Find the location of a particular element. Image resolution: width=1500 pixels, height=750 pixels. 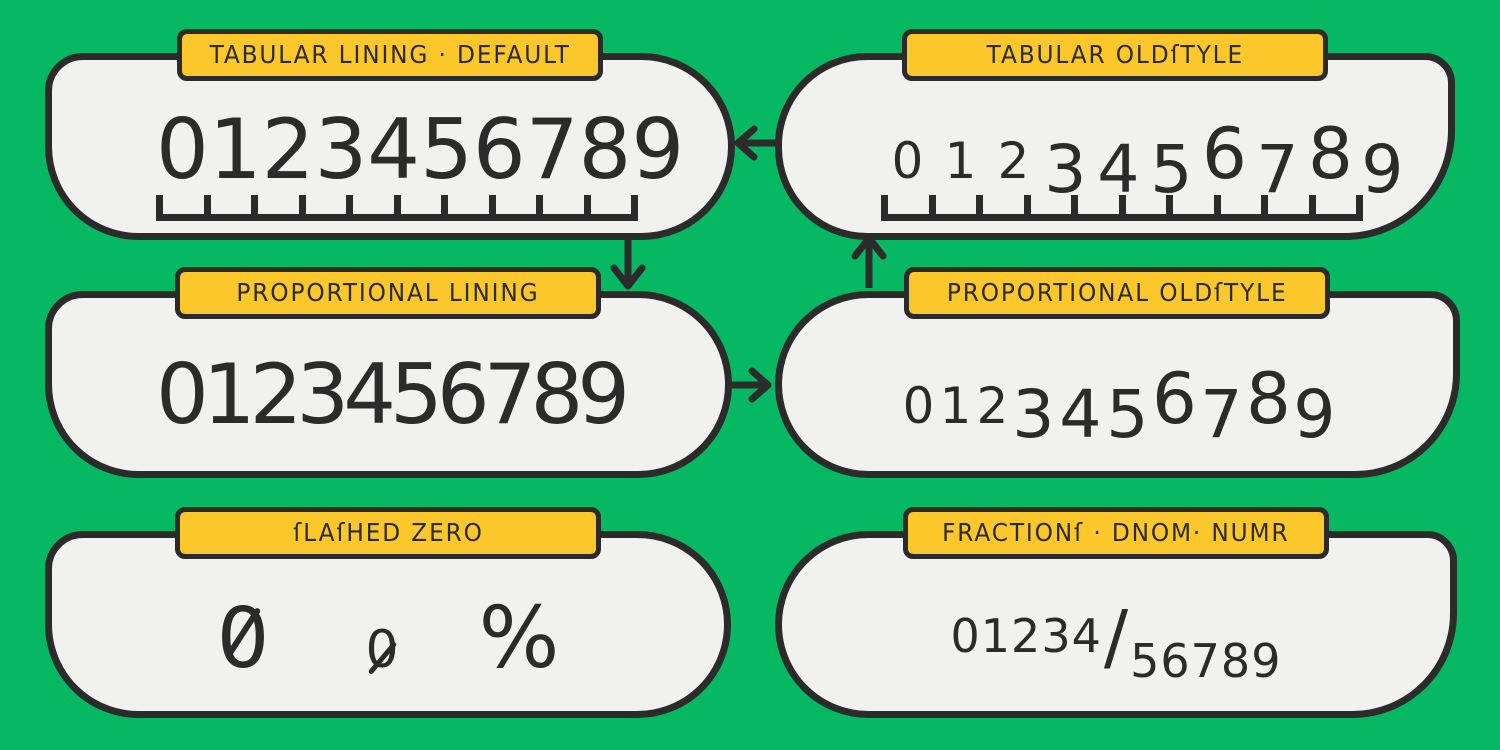

panel-slashed-zero: 0 0% is located at coordinates (388, 624).